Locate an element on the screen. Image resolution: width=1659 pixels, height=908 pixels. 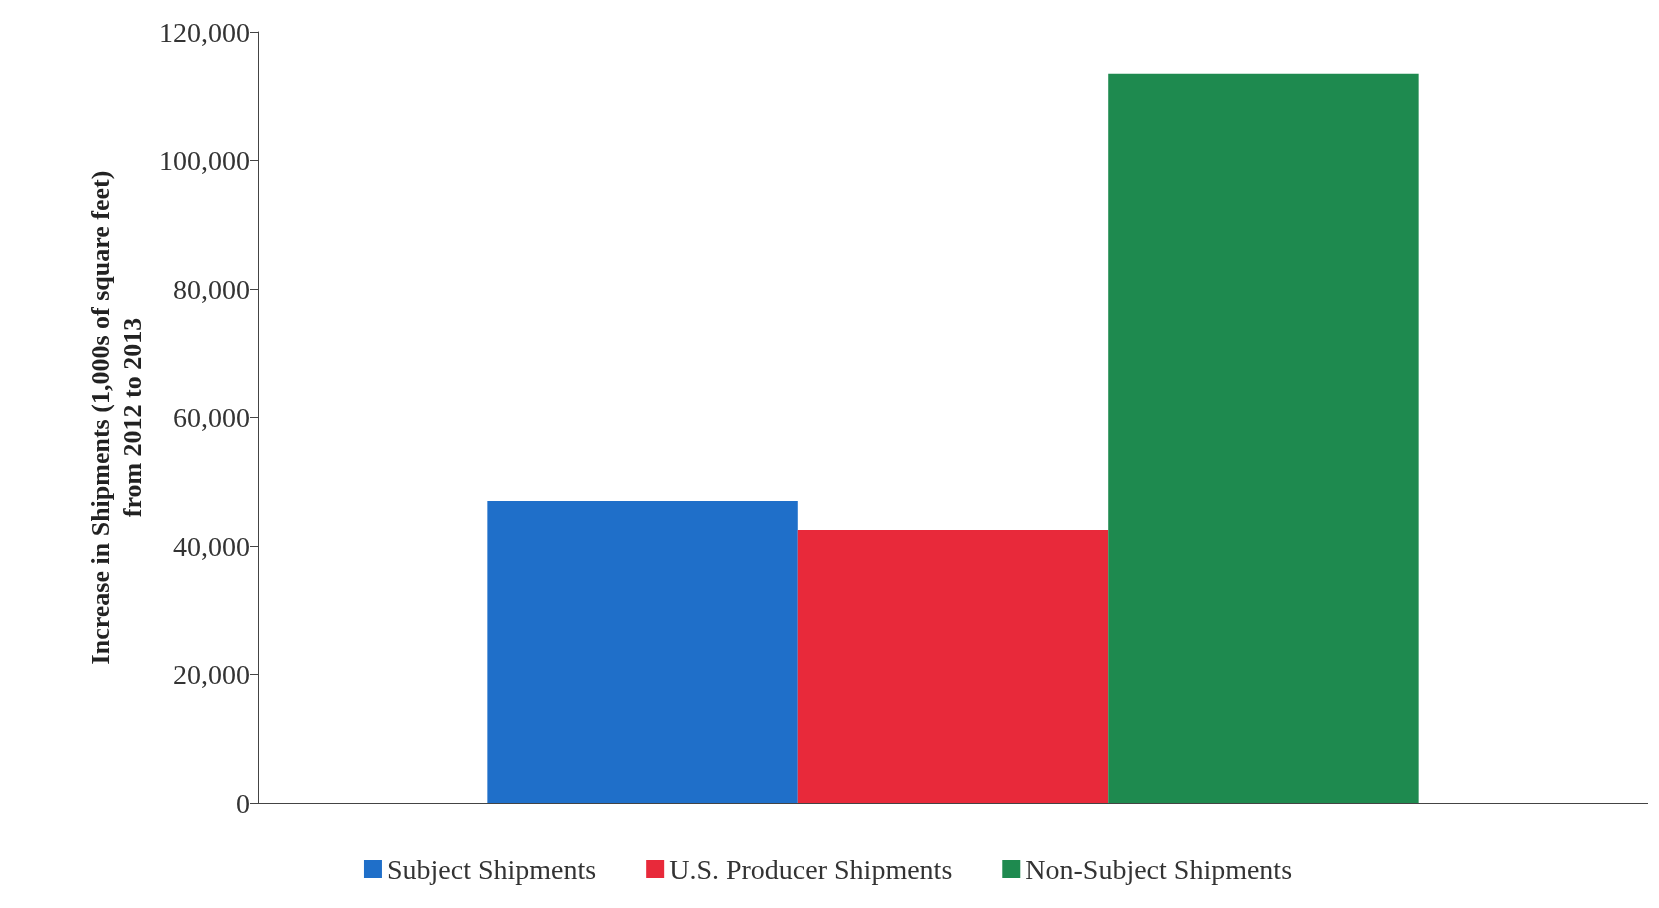
y-tick-label: 100,000 is located at coordinates (204, 160).